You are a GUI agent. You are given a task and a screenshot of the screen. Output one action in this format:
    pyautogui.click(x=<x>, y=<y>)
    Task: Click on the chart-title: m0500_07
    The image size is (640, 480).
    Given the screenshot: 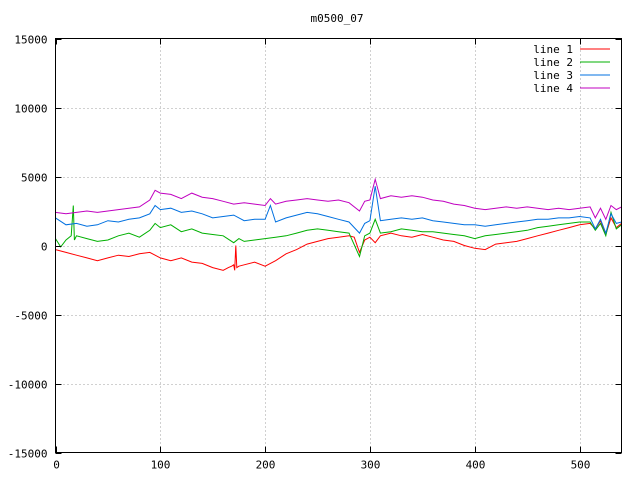 What is the action you would take?
    pyautogui.click(x=337, y=18)
    